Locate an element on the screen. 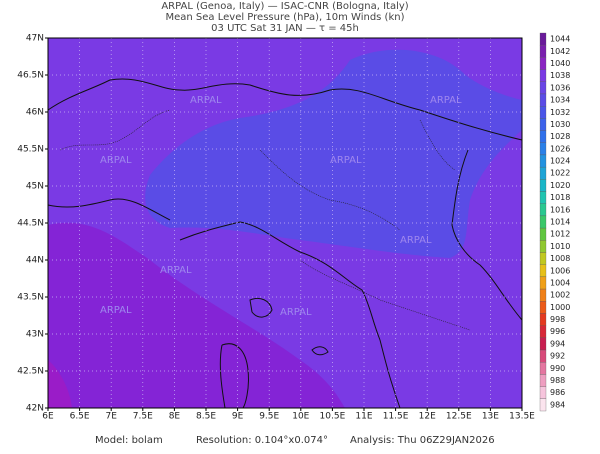 This screenshot has width=600, height=454. colorbar-label: 1036 is located at coordinates (560, 87).